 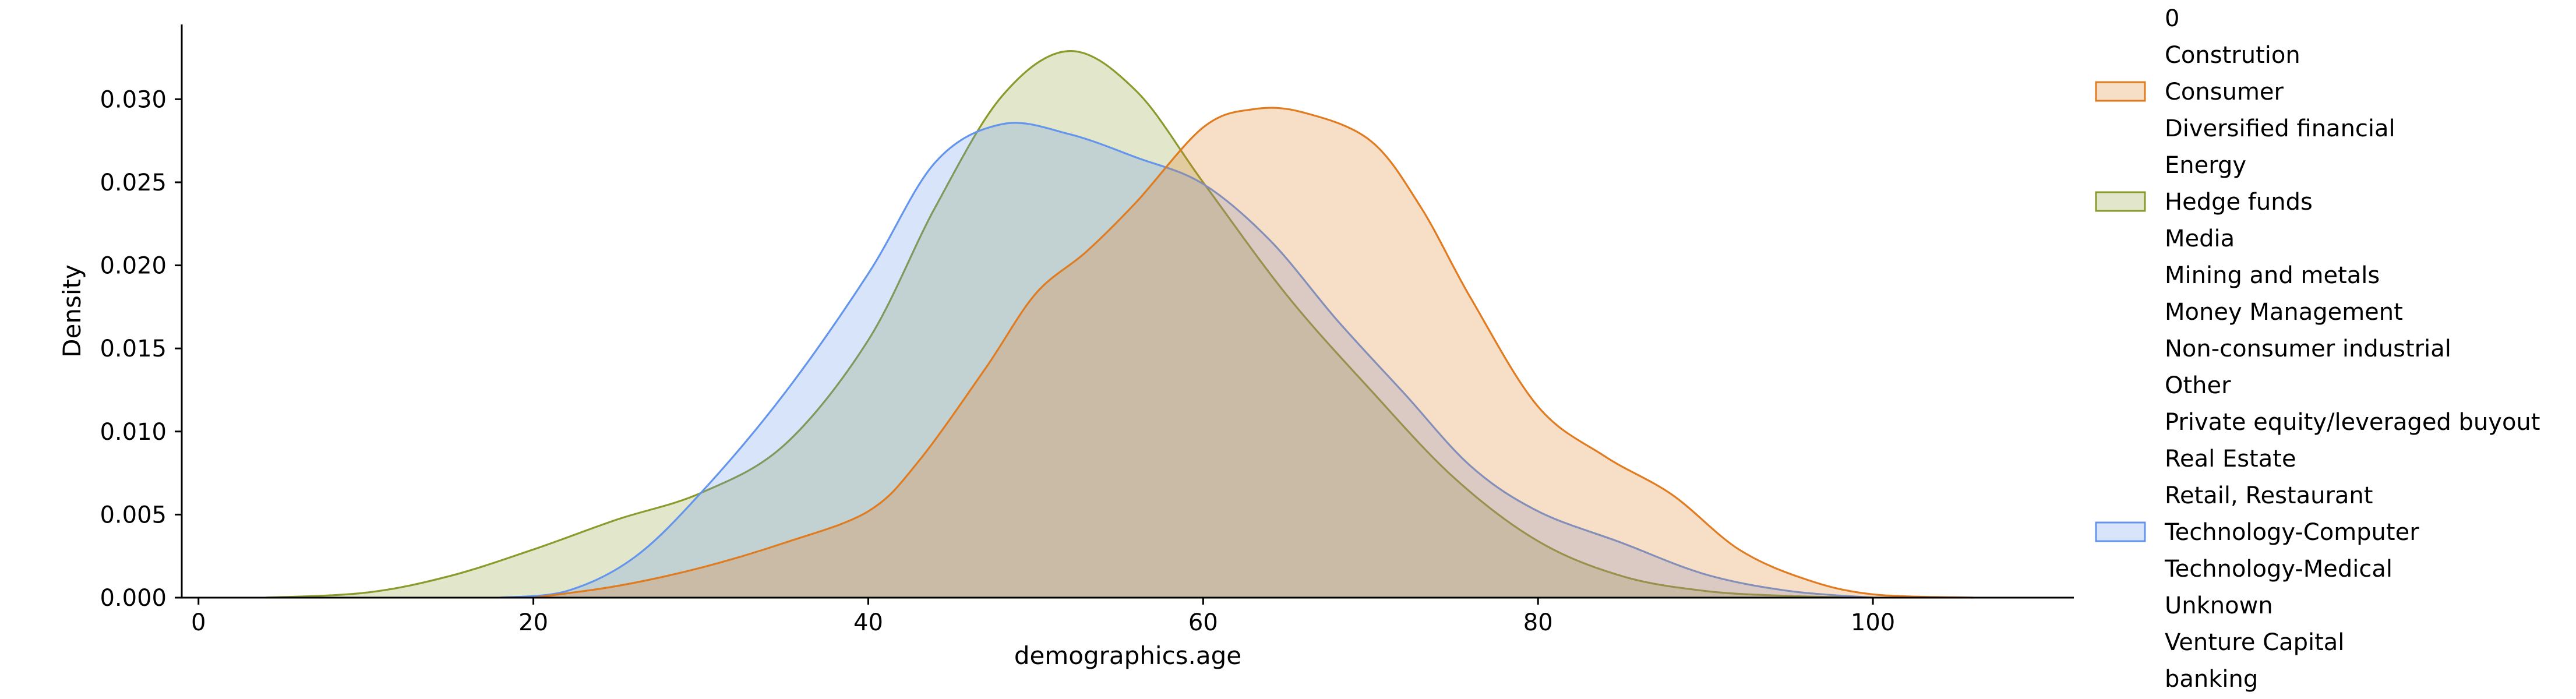 I want to click on legend-label: Private equity/leveraged buyout, so click(x=2353, y=422).